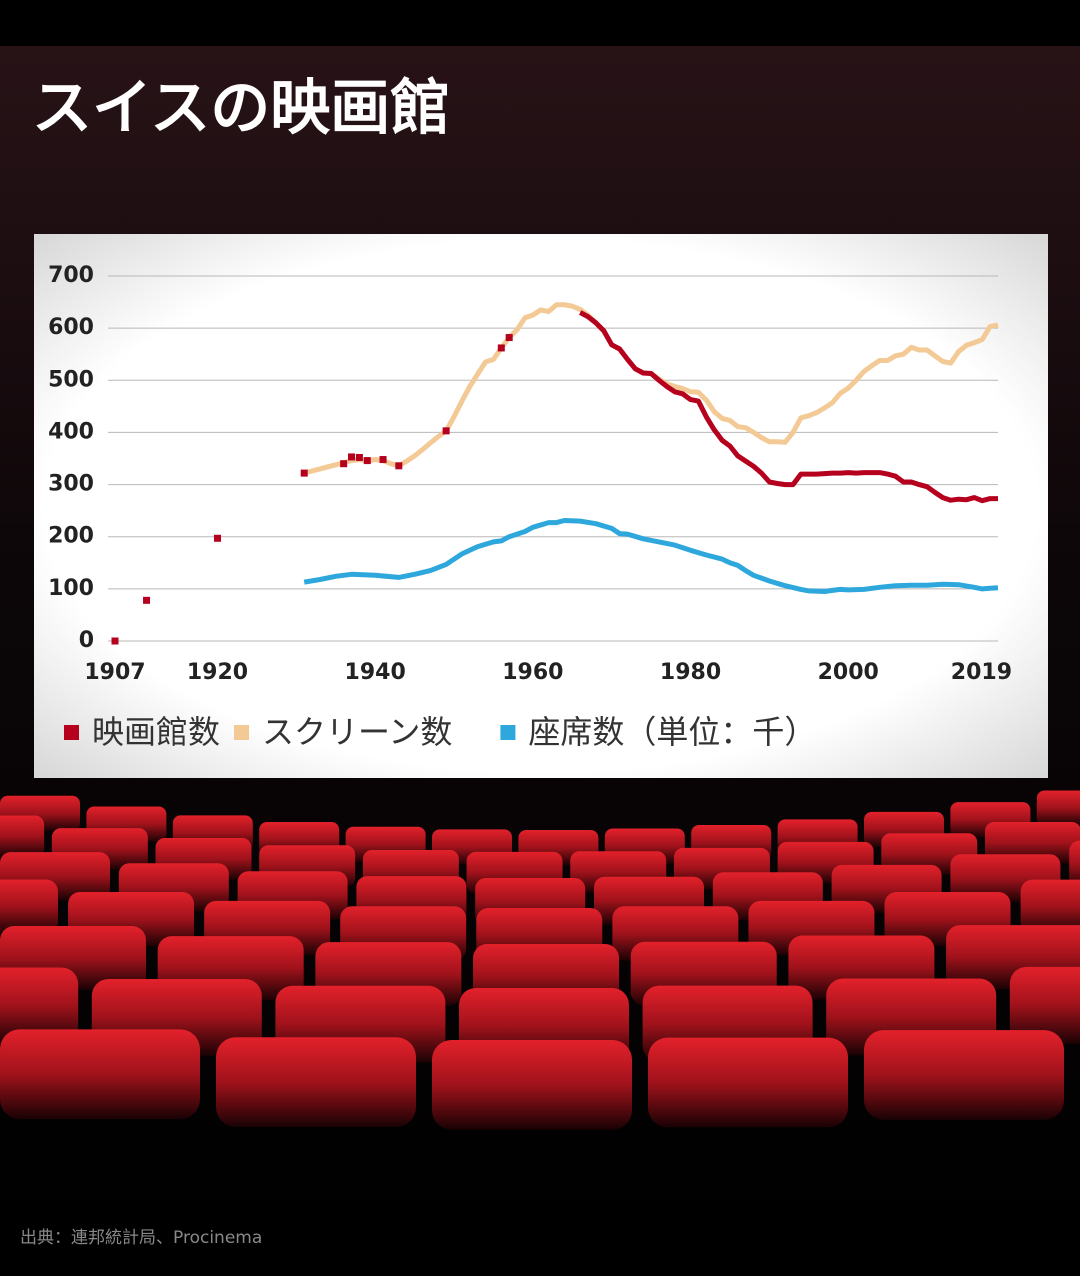 The image size is (1080, 1276). Describe the element at coordinates (672, 732) in the screenshot. I see `legend-label: 座席数（単位：千）` at that location.